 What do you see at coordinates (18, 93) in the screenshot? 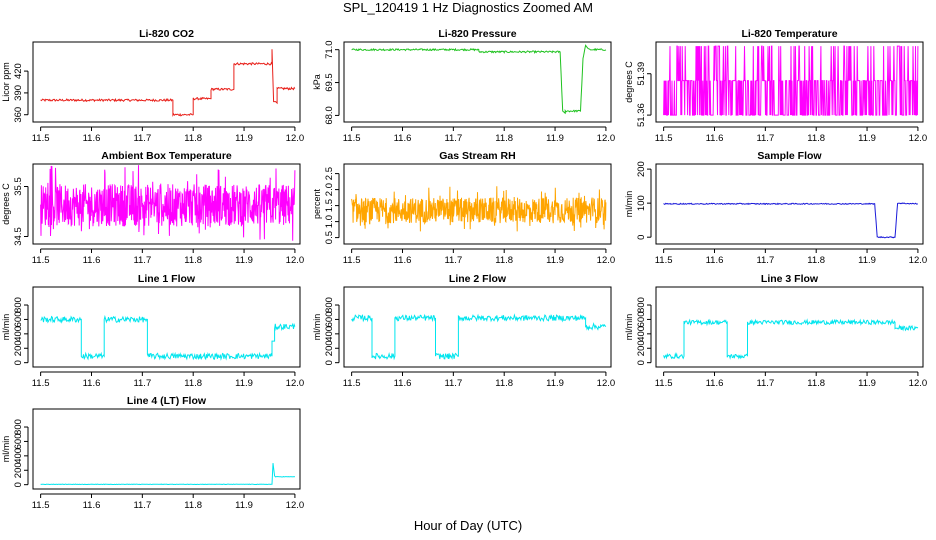
I see `y-tick-label: 390` at bounding box center [18, 93].